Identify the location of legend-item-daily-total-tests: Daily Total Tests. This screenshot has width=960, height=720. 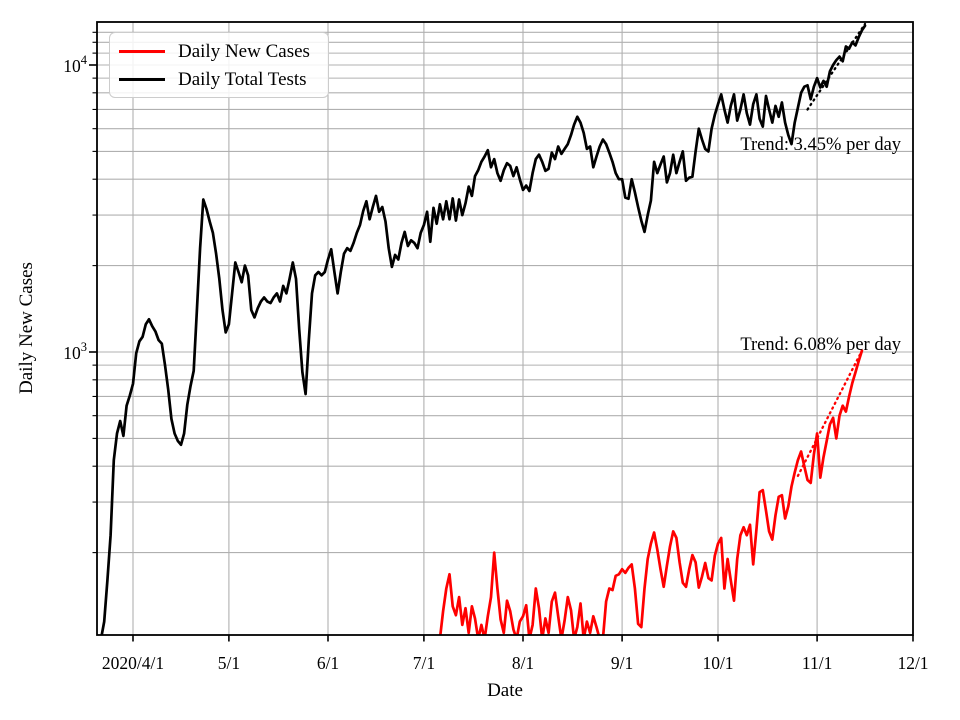
(220, 79).